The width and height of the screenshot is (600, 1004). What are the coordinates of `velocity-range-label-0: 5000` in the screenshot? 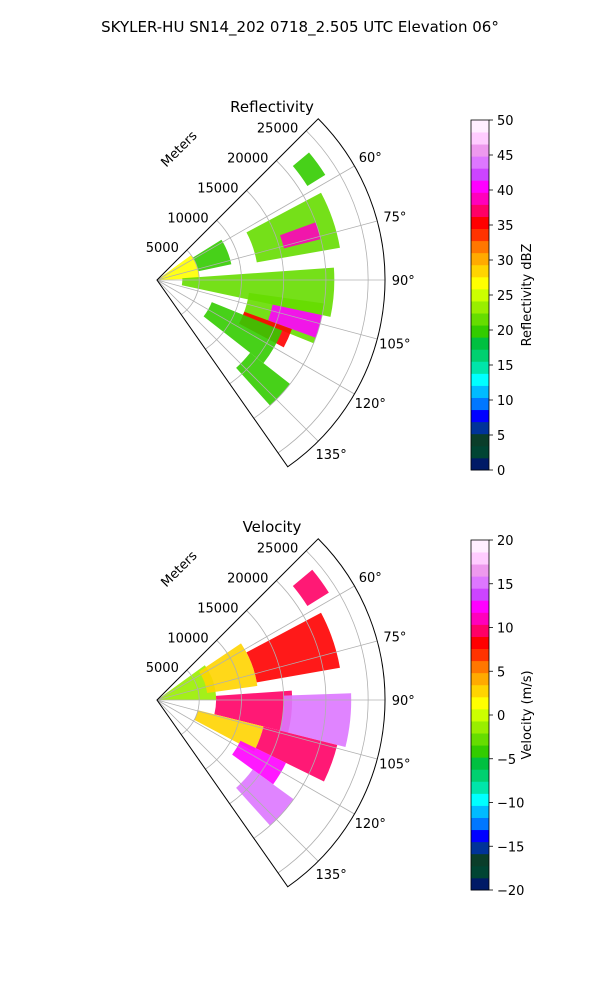 It's located at (162, 668).